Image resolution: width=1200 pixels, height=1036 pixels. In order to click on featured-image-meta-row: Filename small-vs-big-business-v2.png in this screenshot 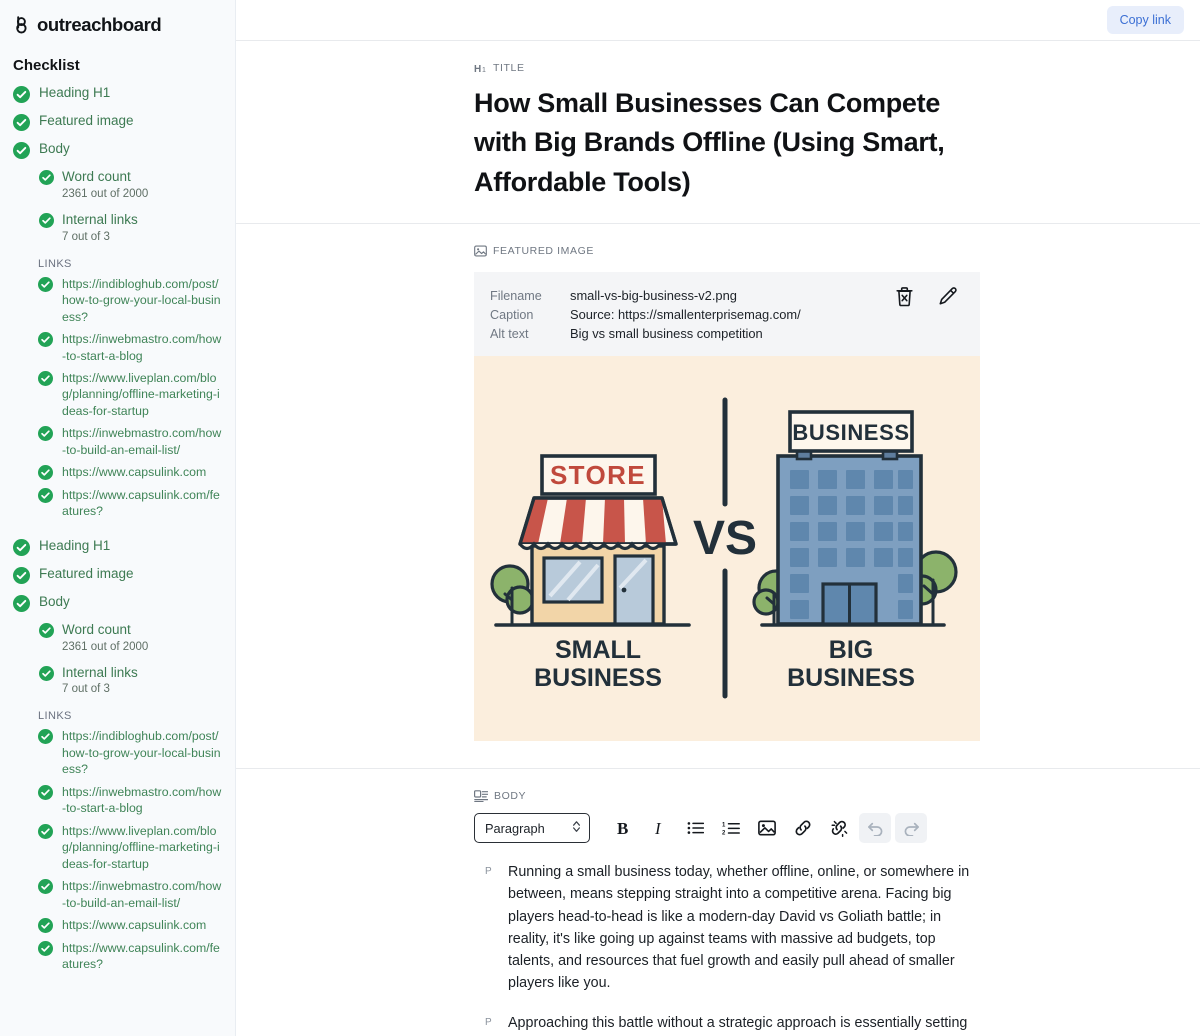, I will do `click(727, 295)`.